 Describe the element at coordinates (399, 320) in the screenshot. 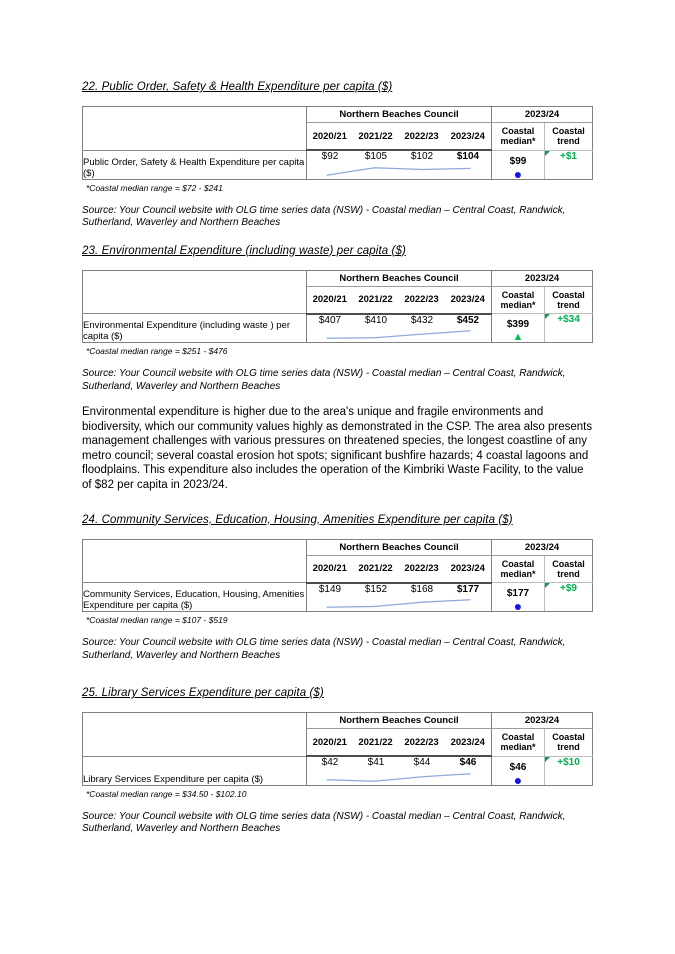

I see `year-values: $407 $410 $432 $452` at that location.